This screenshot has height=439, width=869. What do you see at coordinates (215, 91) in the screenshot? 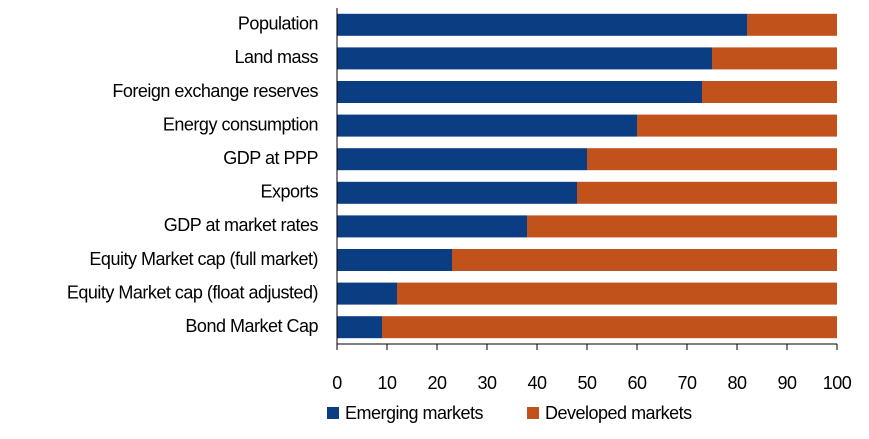
I see `y-tick-label: Foreign exchange reserves` at bounding box center [215, 91].